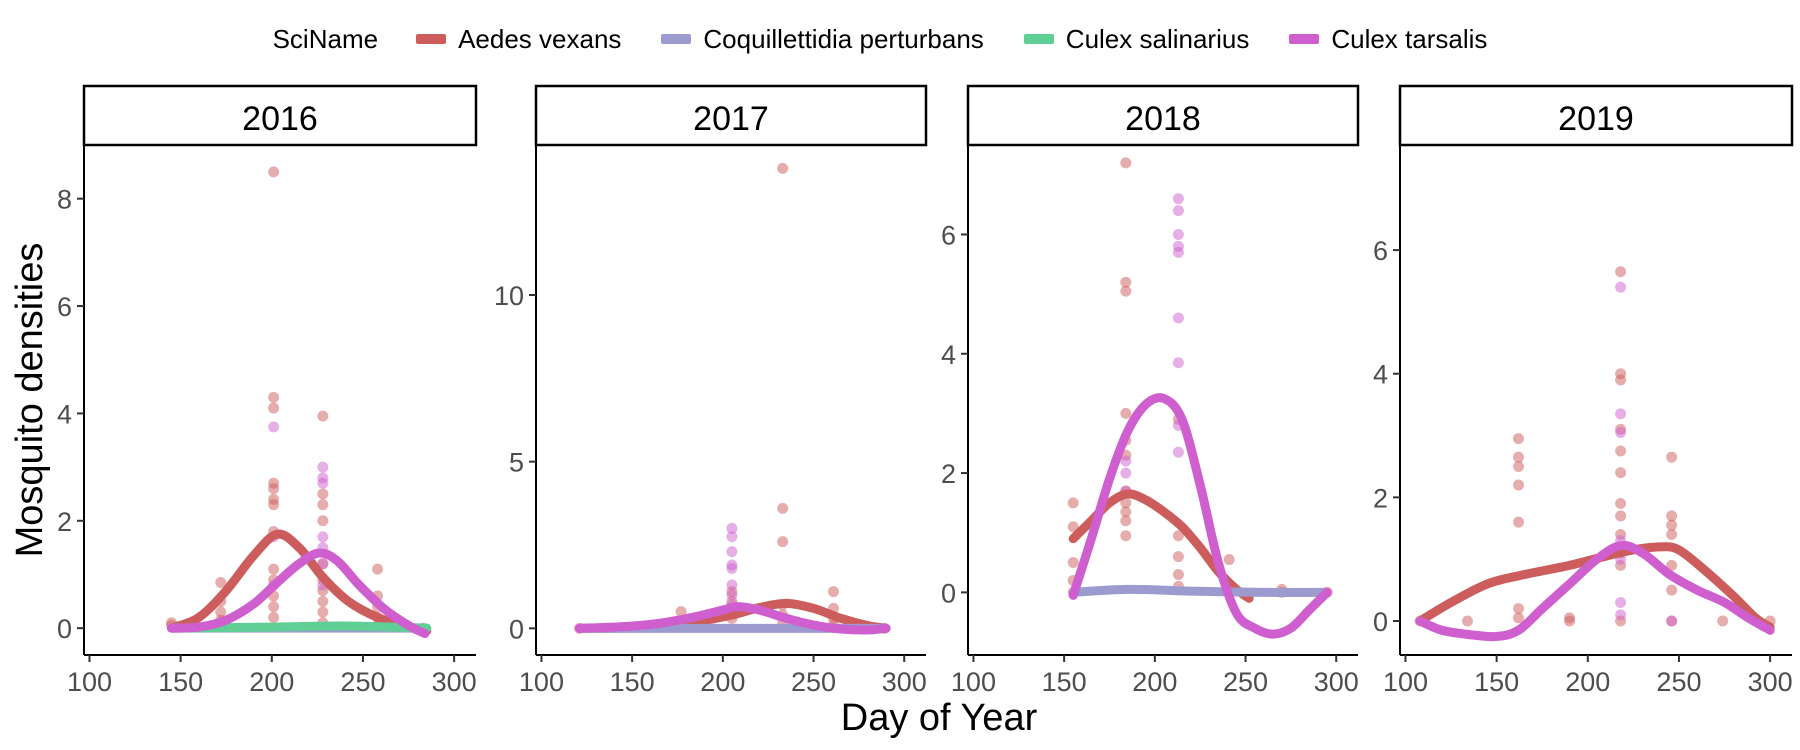  What do you see at coordinates (509, 296) in the screenshot?
I see `y-tick-label: 10` at bounding box center [509, 296].